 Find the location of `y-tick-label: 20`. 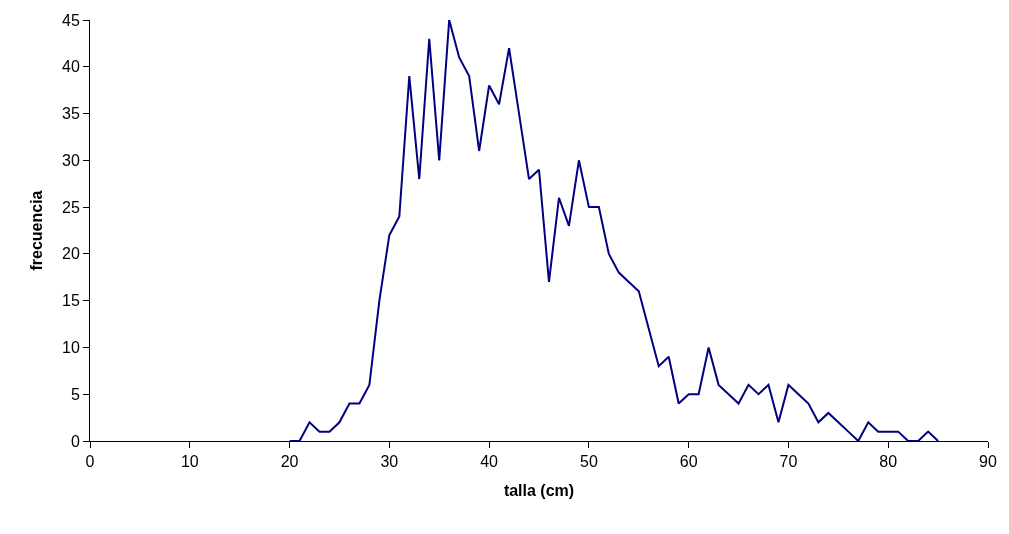

y-tick-label: 20 is located at coordinates (71, 254).